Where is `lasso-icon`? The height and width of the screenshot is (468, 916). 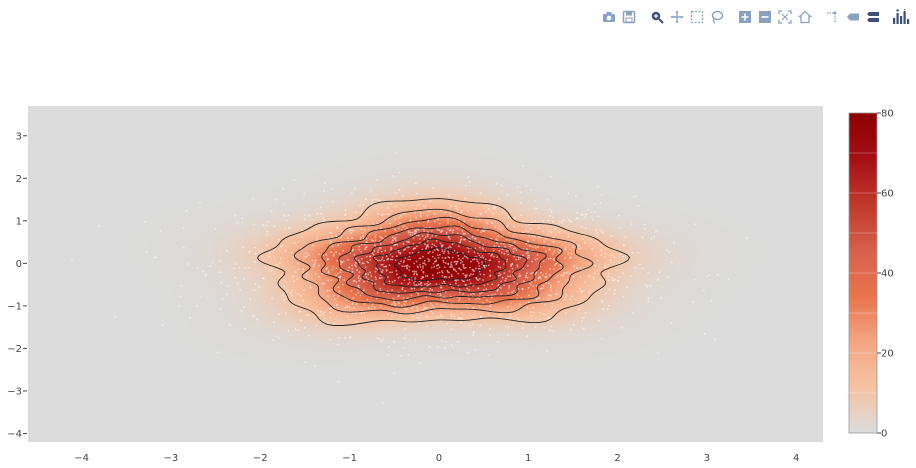 lasso-icon is located at coordinates (717, 17).